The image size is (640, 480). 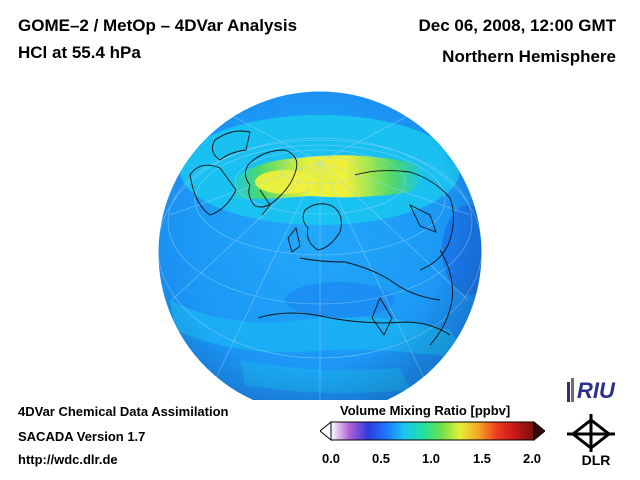 I want to click on colorbar-max-arrow, so click(x=539, y=431).